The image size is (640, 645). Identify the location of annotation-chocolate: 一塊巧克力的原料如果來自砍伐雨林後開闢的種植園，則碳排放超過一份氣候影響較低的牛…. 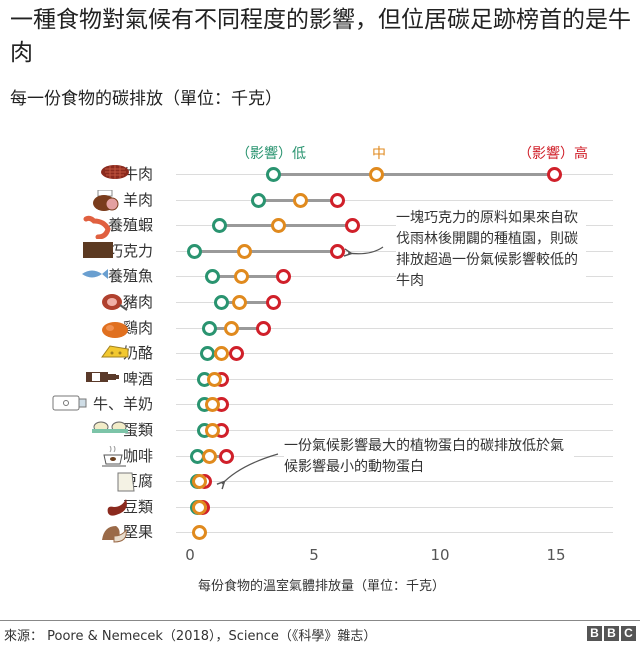
(491, 250).